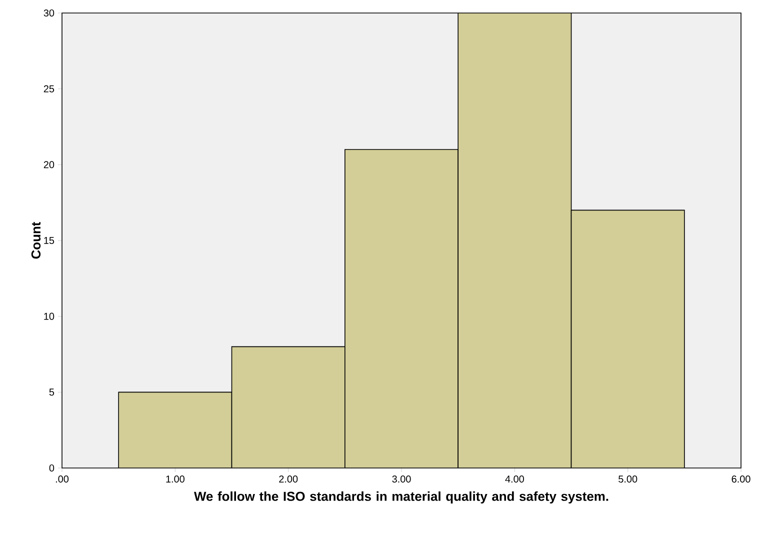  Describe the element at coordinates (175, 479) in the screenshot. I see `x-tick-label: 1.00` at that location.